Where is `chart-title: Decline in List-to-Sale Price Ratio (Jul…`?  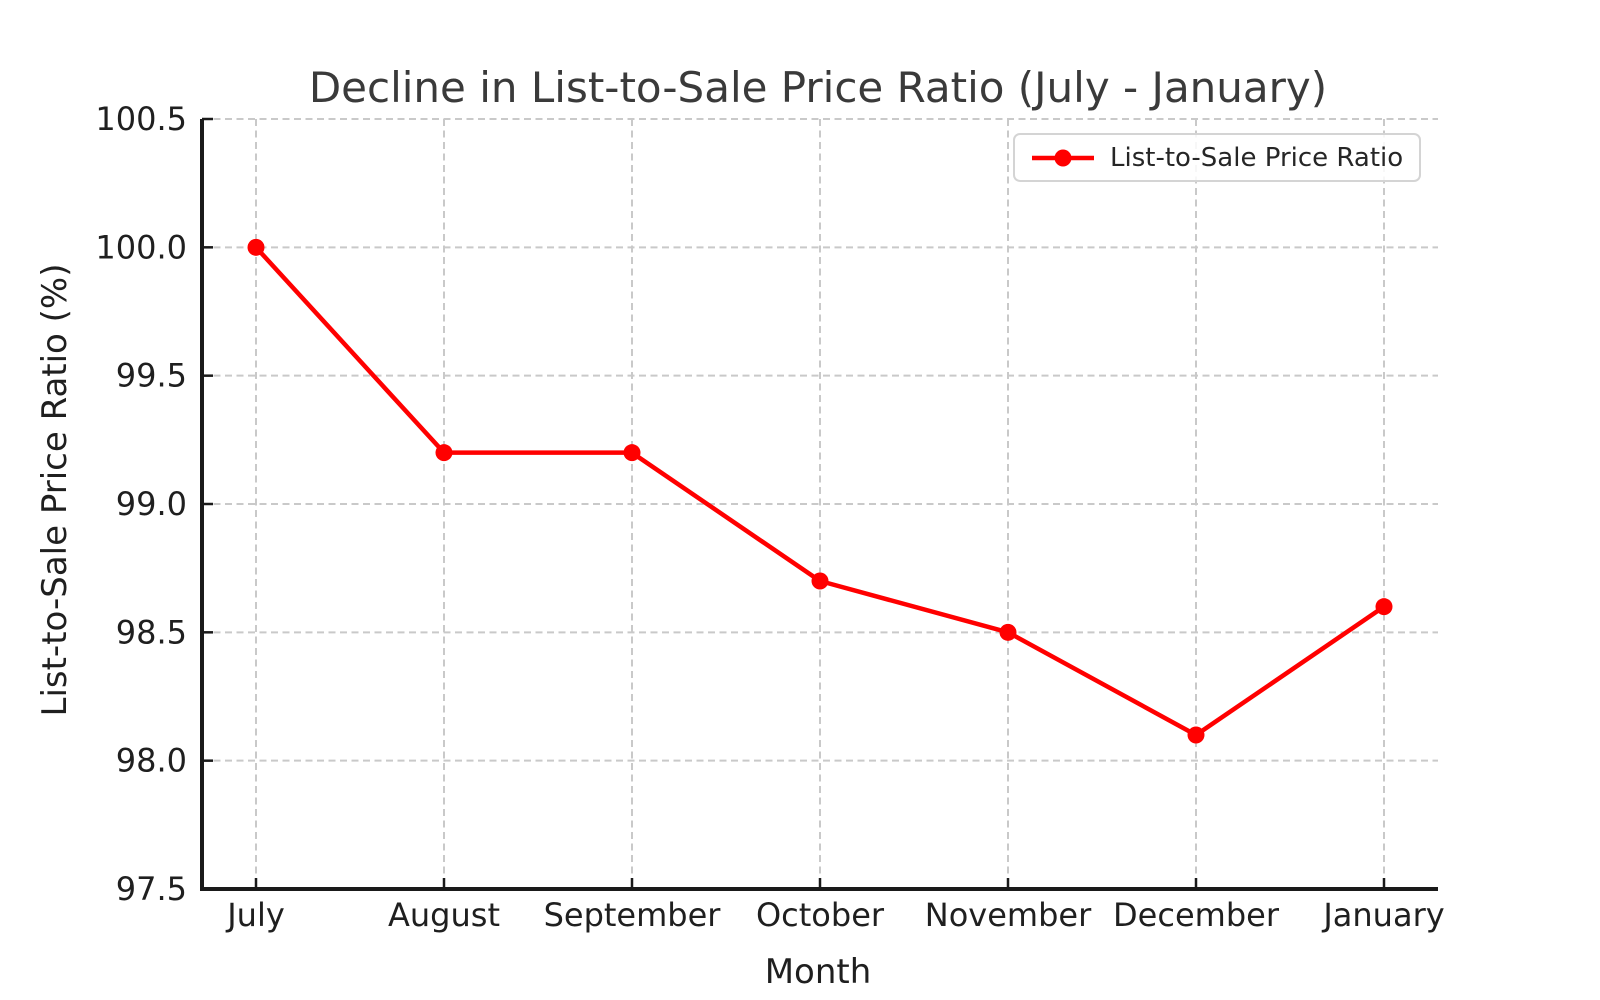 chart-title: Decline in List-to-Sale Price Ratio (Jul… is located at coordinates (818, 87).